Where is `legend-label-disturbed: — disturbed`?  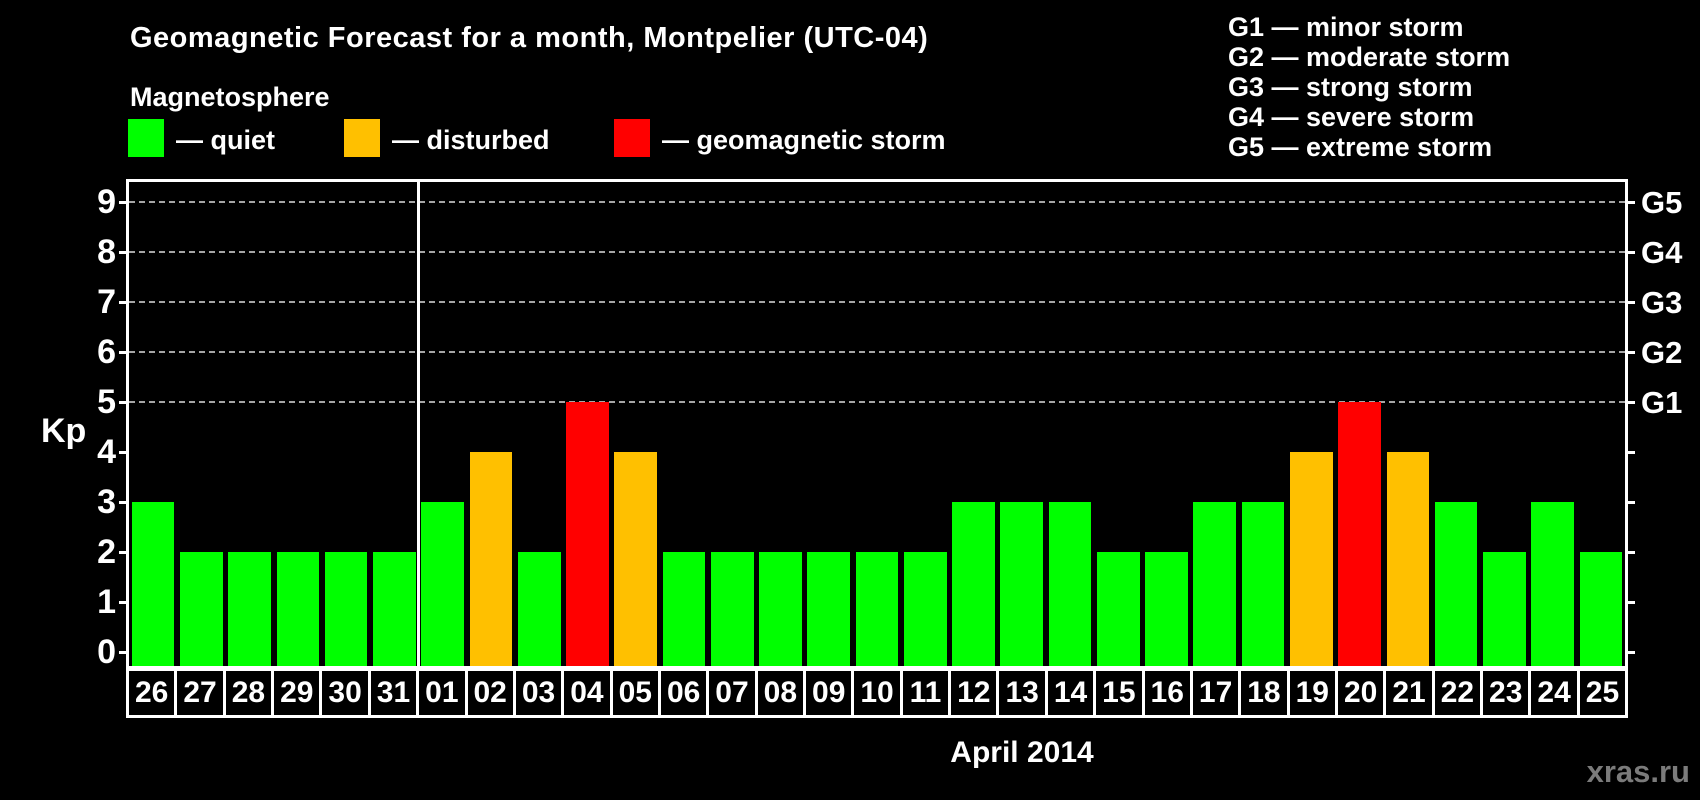 legend-label-disturbed: — disturbed is located at coordinates (471, 140).